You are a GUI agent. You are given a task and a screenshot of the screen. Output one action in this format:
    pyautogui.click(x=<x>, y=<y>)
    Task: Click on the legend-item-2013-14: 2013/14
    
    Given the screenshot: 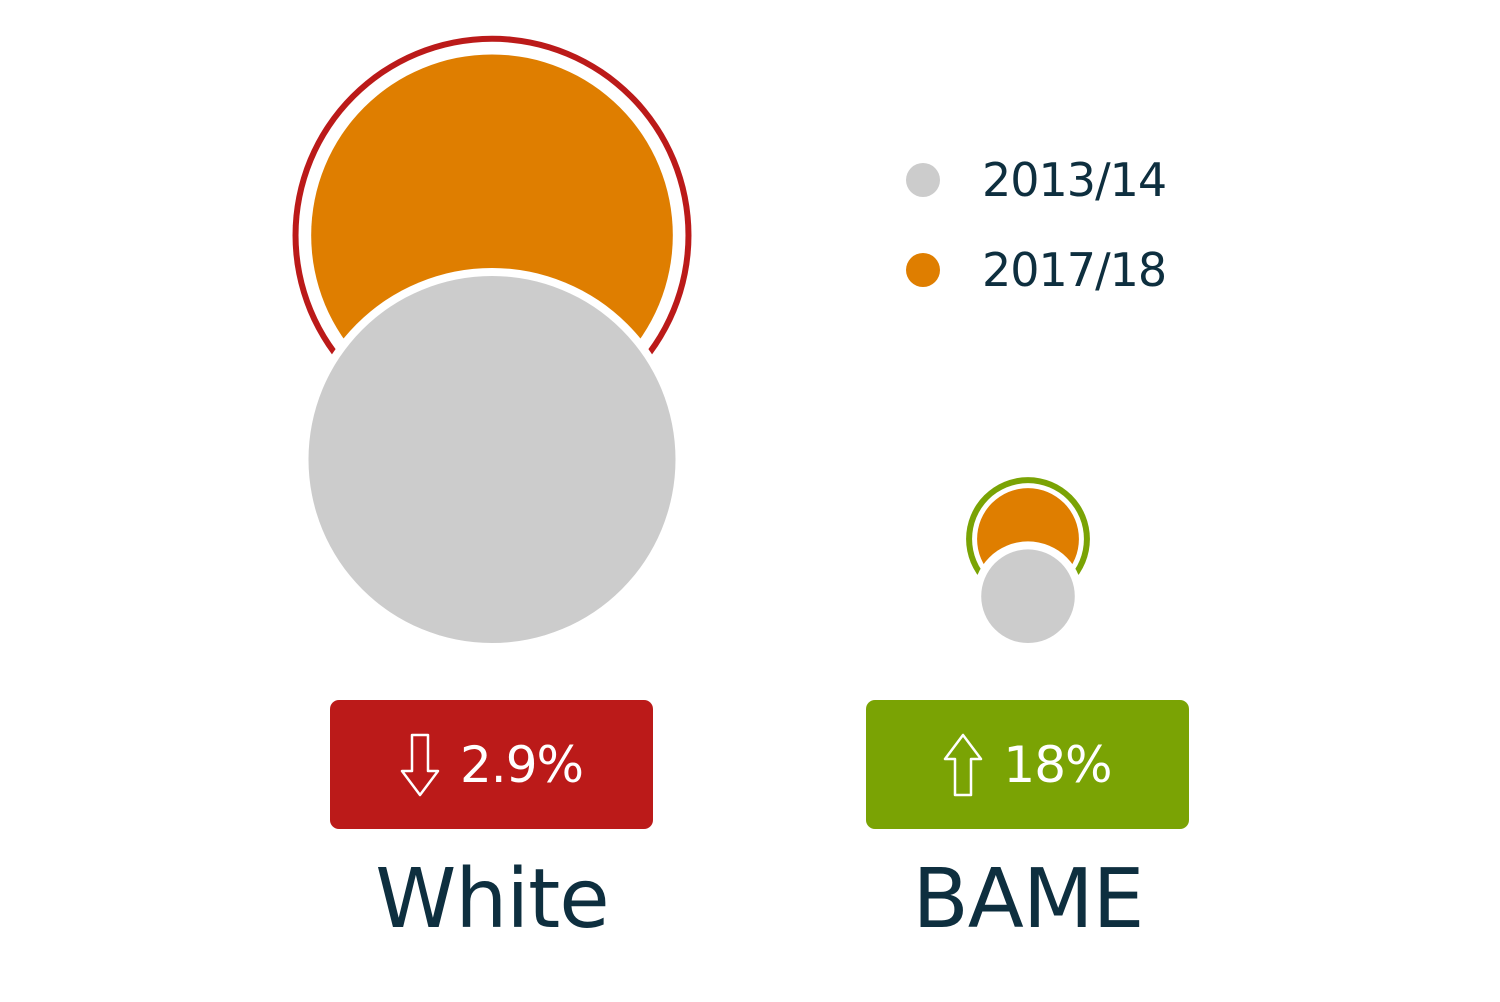 What is the action you would take?
    pyautogui.click(x=1036, y=180)
    